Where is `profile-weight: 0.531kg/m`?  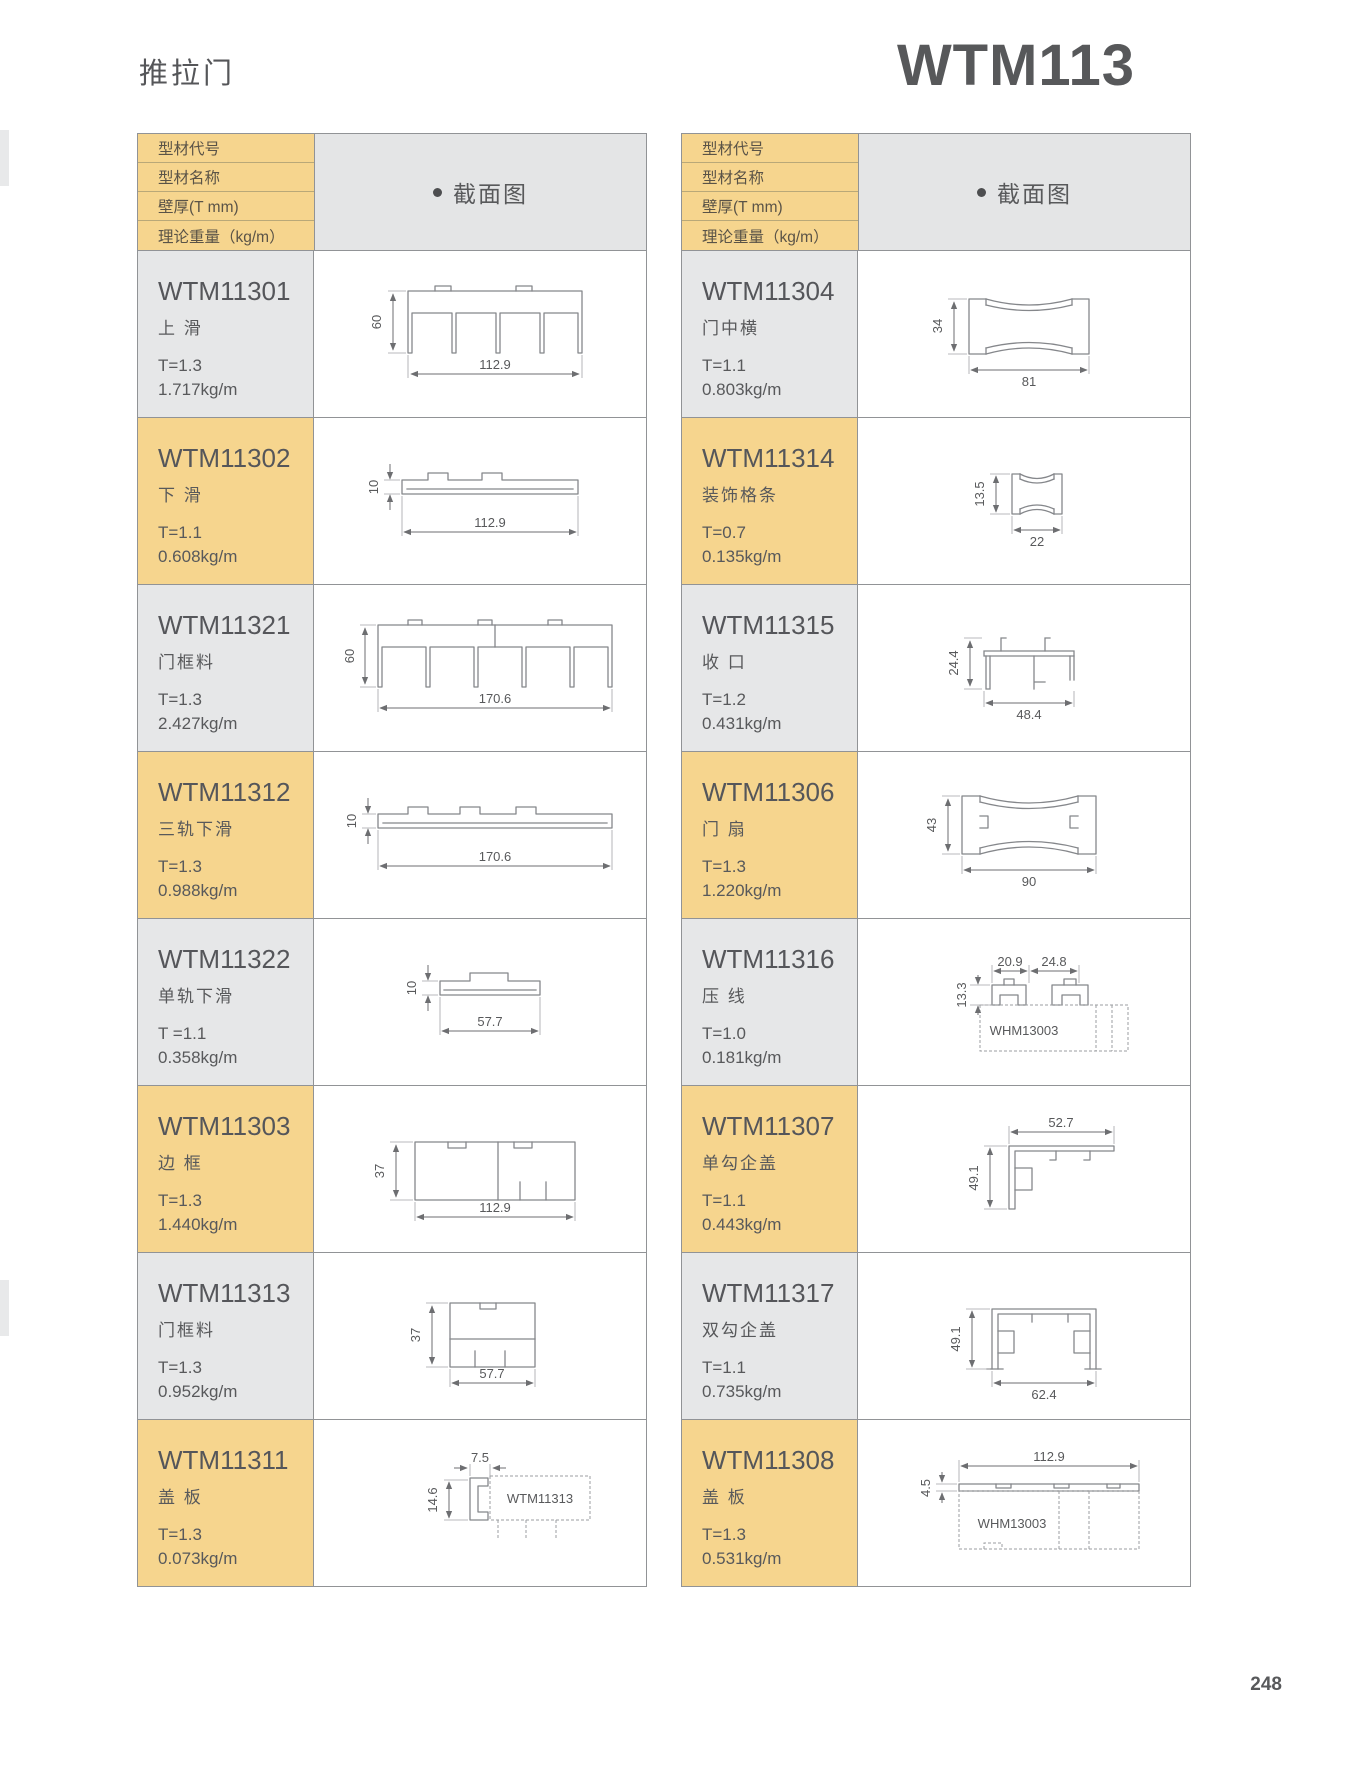 profile-weight: 0.531kg/m is located at coordinates (742, 1558).